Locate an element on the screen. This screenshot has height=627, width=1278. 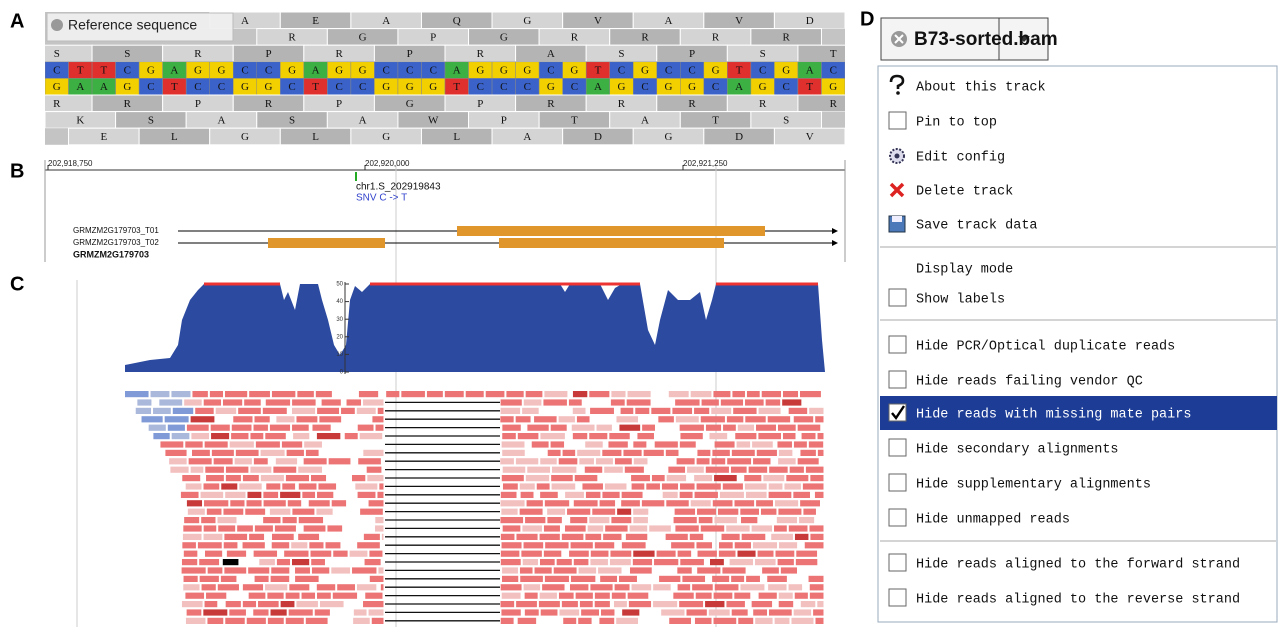
aa-letter: P is located at coordinates (433, 37).